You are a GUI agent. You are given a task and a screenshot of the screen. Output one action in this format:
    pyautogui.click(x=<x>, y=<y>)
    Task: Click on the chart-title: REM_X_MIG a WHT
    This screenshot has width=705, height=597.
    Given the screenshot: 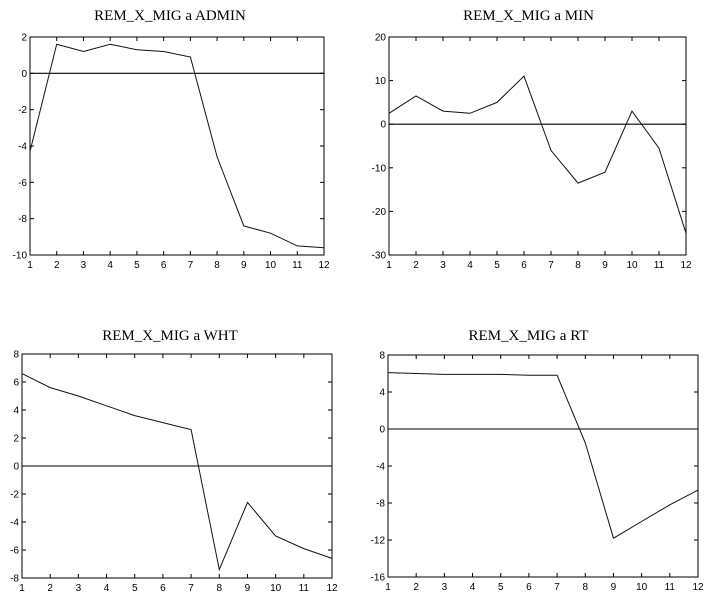 What is the action you would take?
    pyautogui.click(x=170, y=336)
    